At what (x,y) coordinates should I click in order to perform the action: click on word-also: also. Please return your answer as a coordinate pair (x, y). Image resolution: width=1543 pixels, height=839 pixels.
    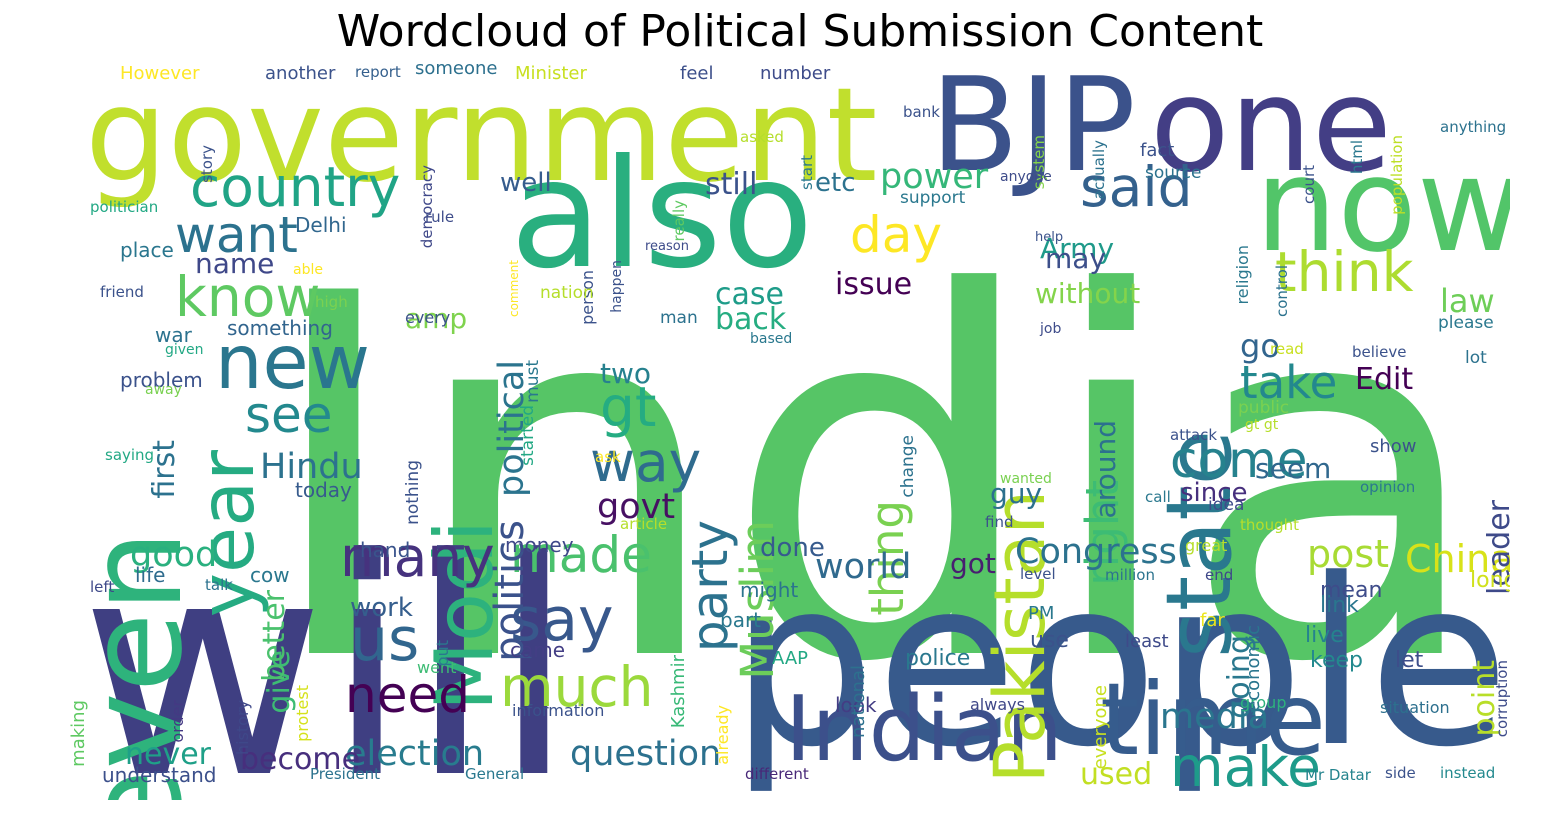
    Looking at the image, I should click on (662, 215).